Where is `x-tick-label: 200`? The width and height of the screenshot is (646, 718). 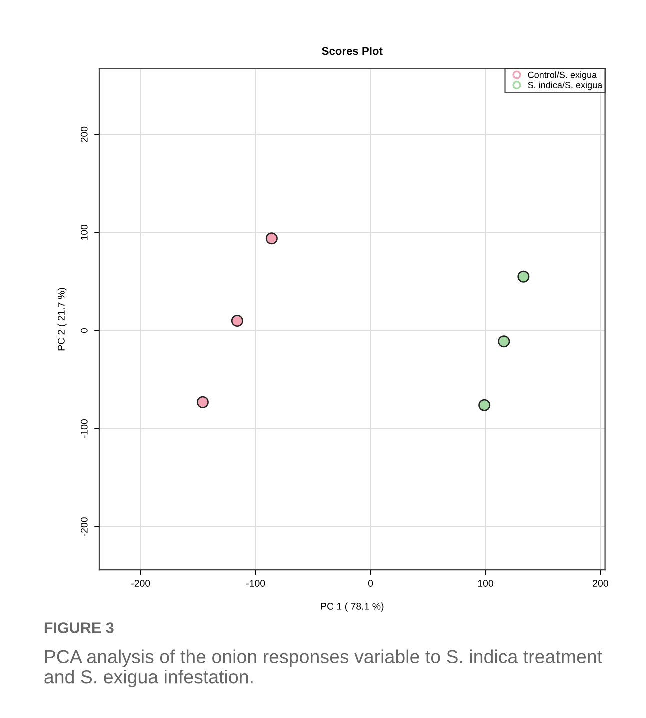
x-tick-label: 200 is located at coordinates (600, 583).